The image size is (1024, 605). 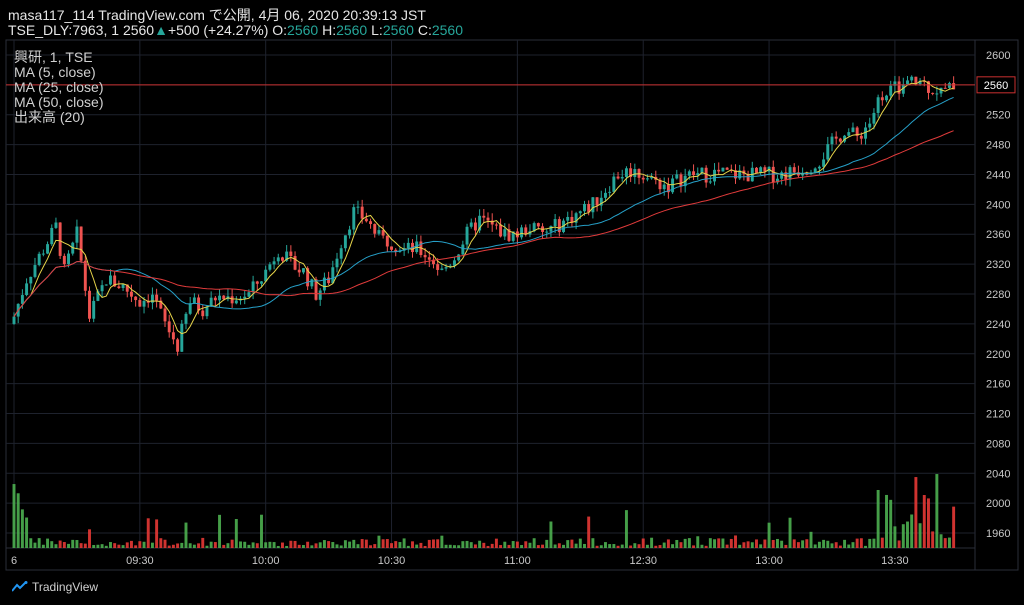 What do you see at coordinates (998, 474) in the screenshot?
I see `y-tick-label: 2040` at bounding box center [998, 474].